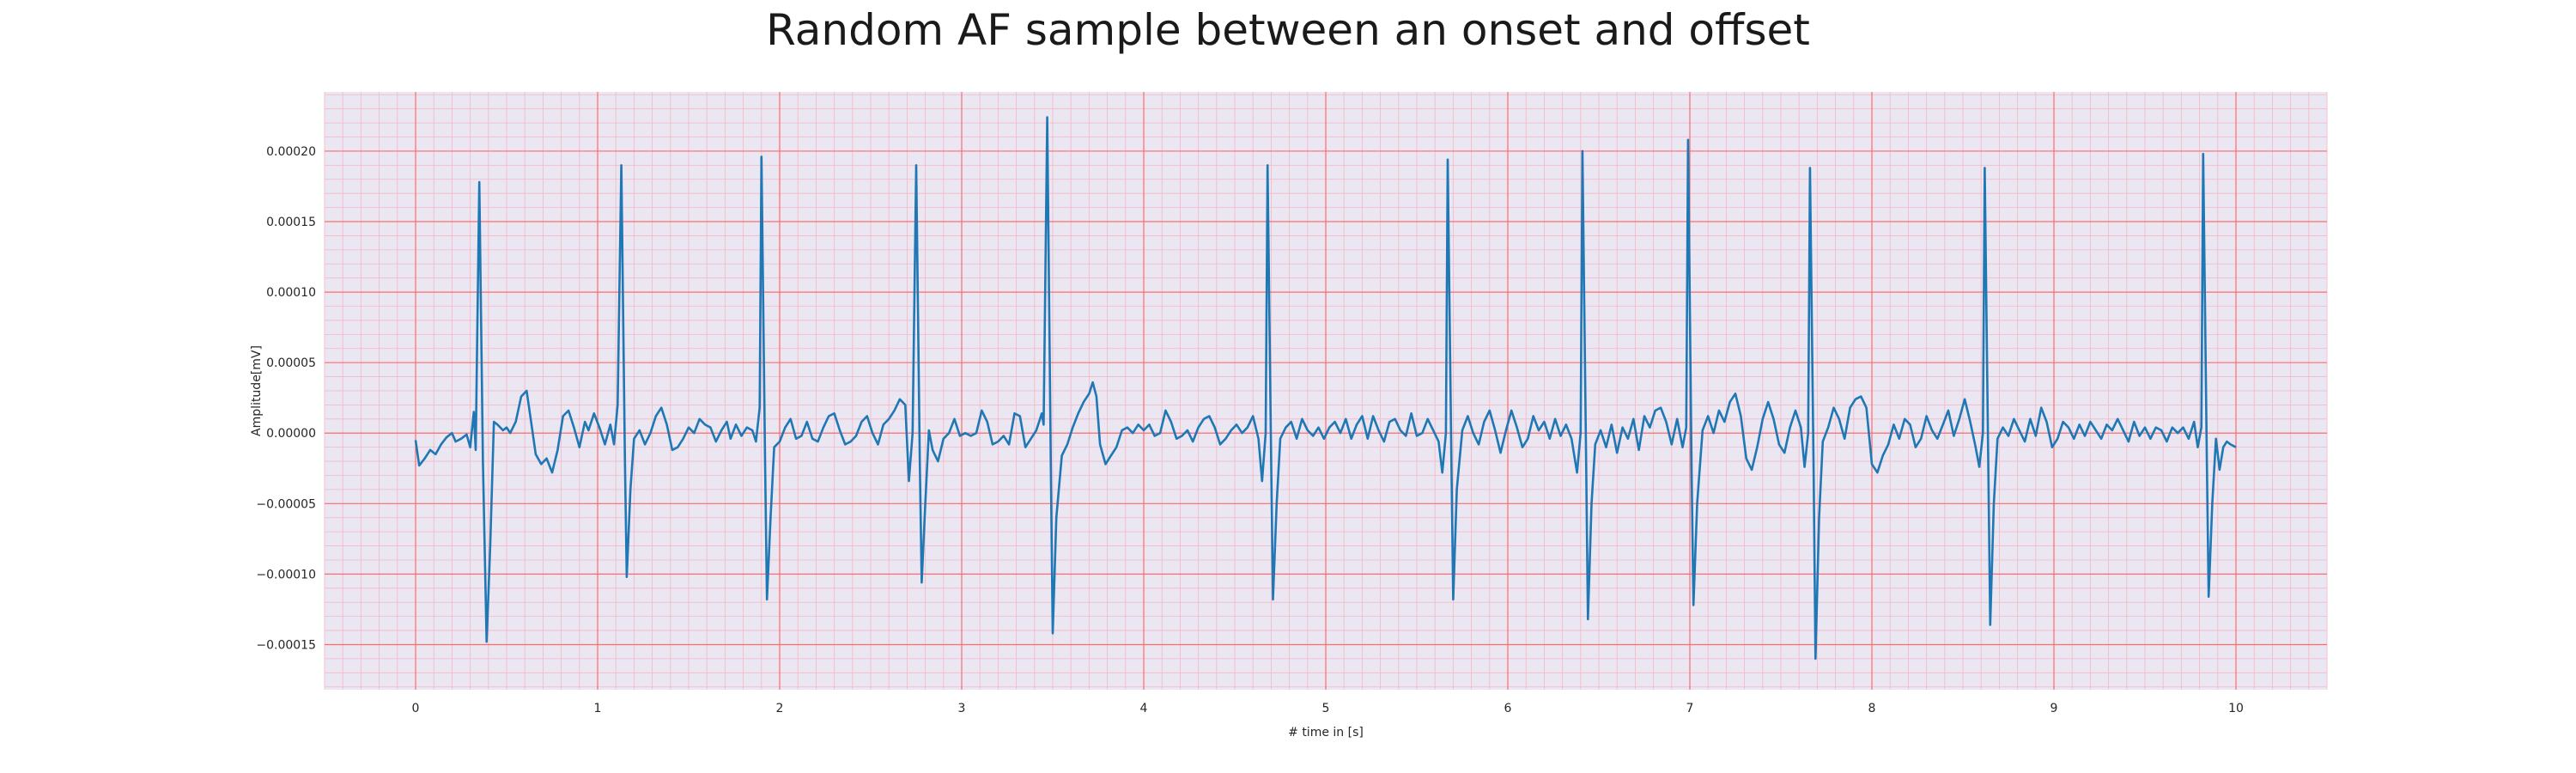 Image resolution: width=2576 pixels, height=773 pixels. What do you see at coordinates (416, 708) in the screenshot?
I see `x-tick-label: 0` at bounding box center [416, 708].